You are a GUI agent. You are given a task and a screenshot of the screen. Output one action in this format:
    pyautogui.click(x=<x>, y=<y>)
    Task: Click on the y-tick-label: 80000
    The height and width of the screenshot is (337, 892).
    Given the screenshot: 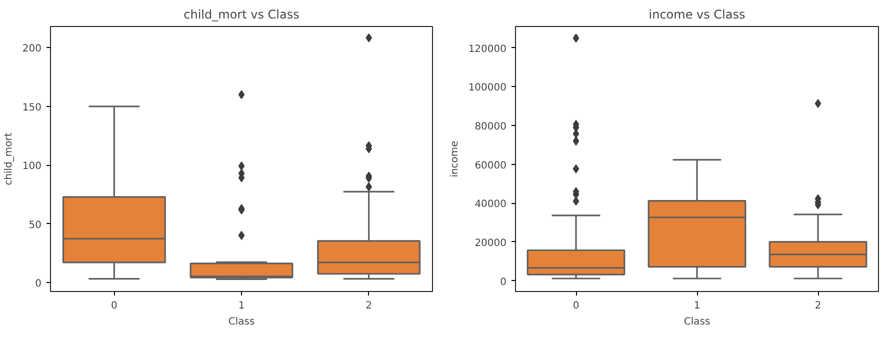 What is the action you would take?
    pyautogui.click(x=490, y=127)
    